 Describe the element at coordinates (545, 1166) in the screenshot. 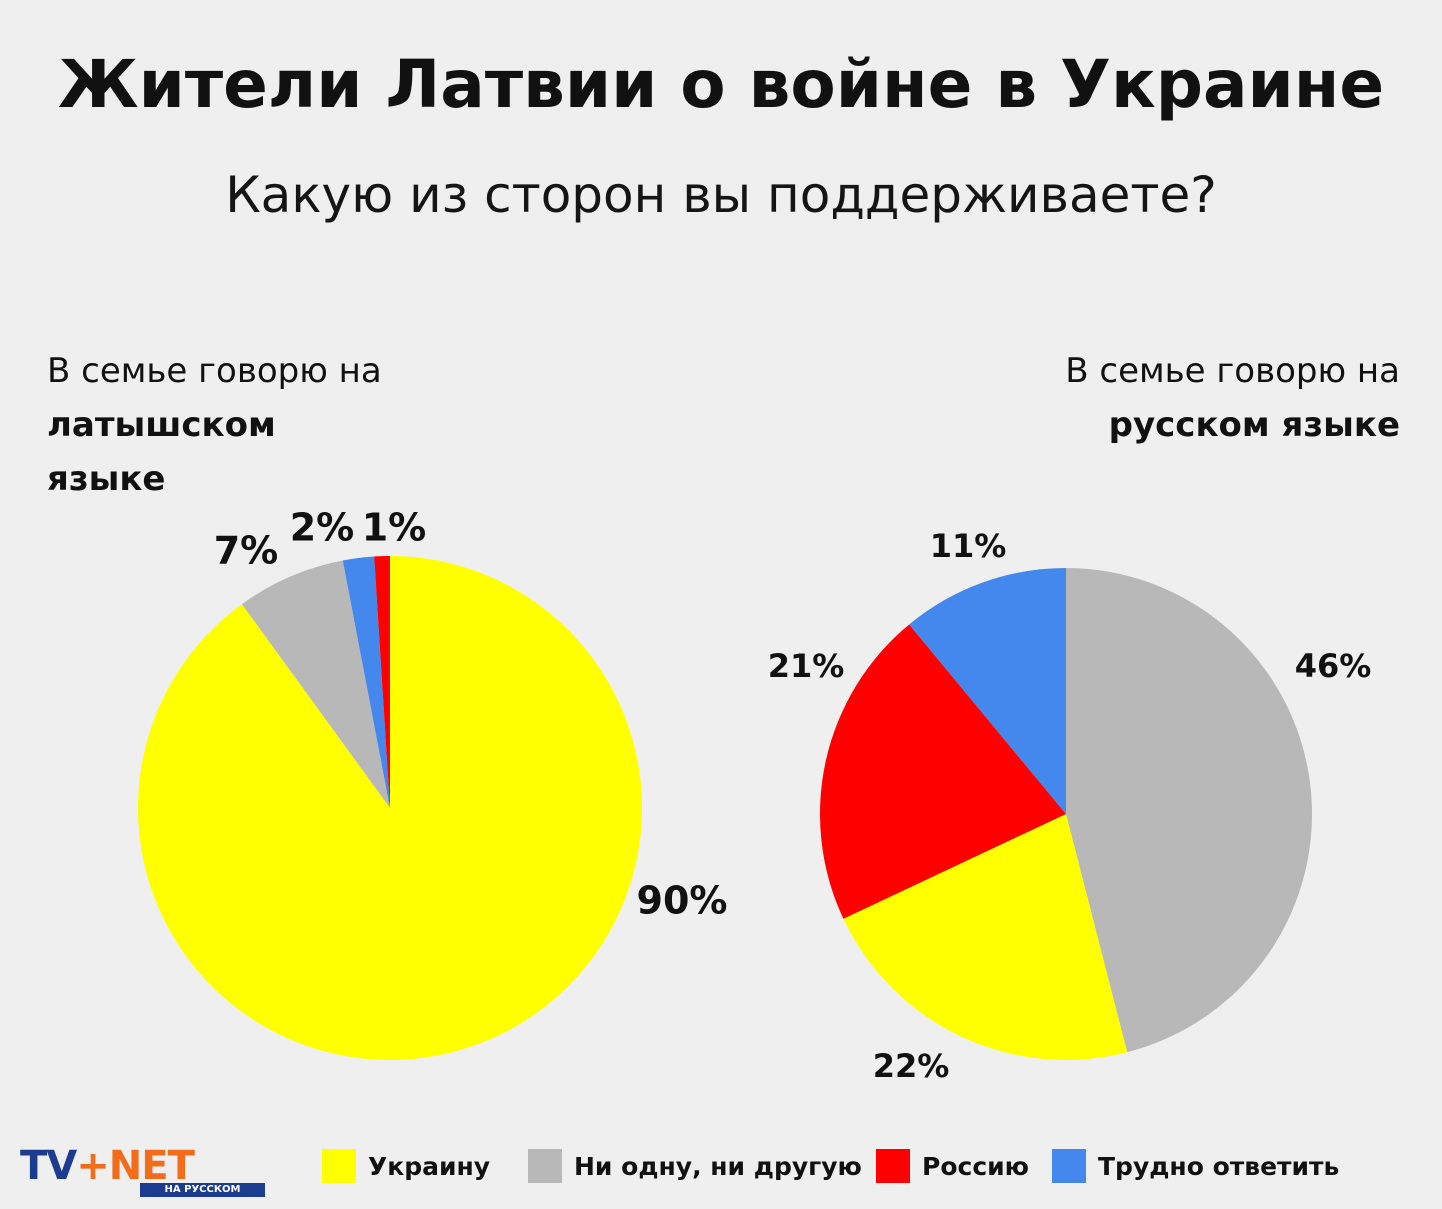

I see `legend-swatch-neither` at that location.